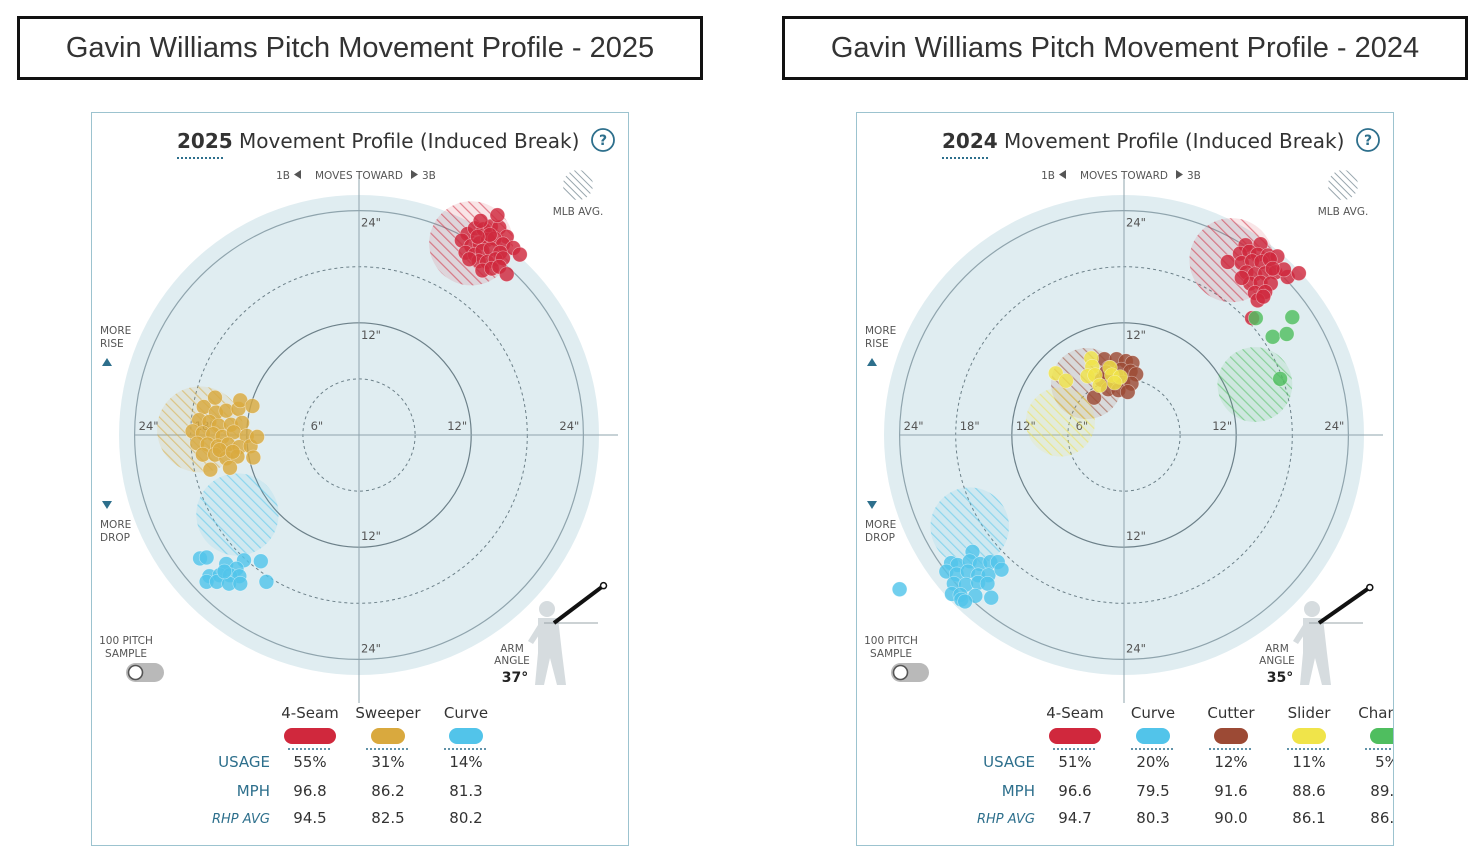 Image resolution: width=1474 pixels, height=856 pixels. I want to click on pitcher-silhouette-icon, so click(1312, 643).